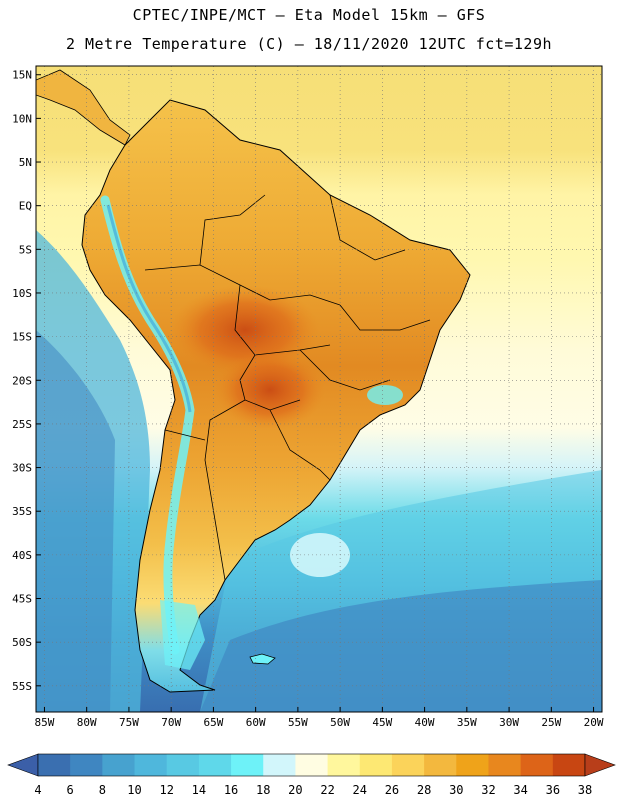 This screenshot has height=800, width=618. What do you see at coordinates (585, 790) in the screenshot?
I see `colorbar-label: 38` at bounding box center [585, 790].